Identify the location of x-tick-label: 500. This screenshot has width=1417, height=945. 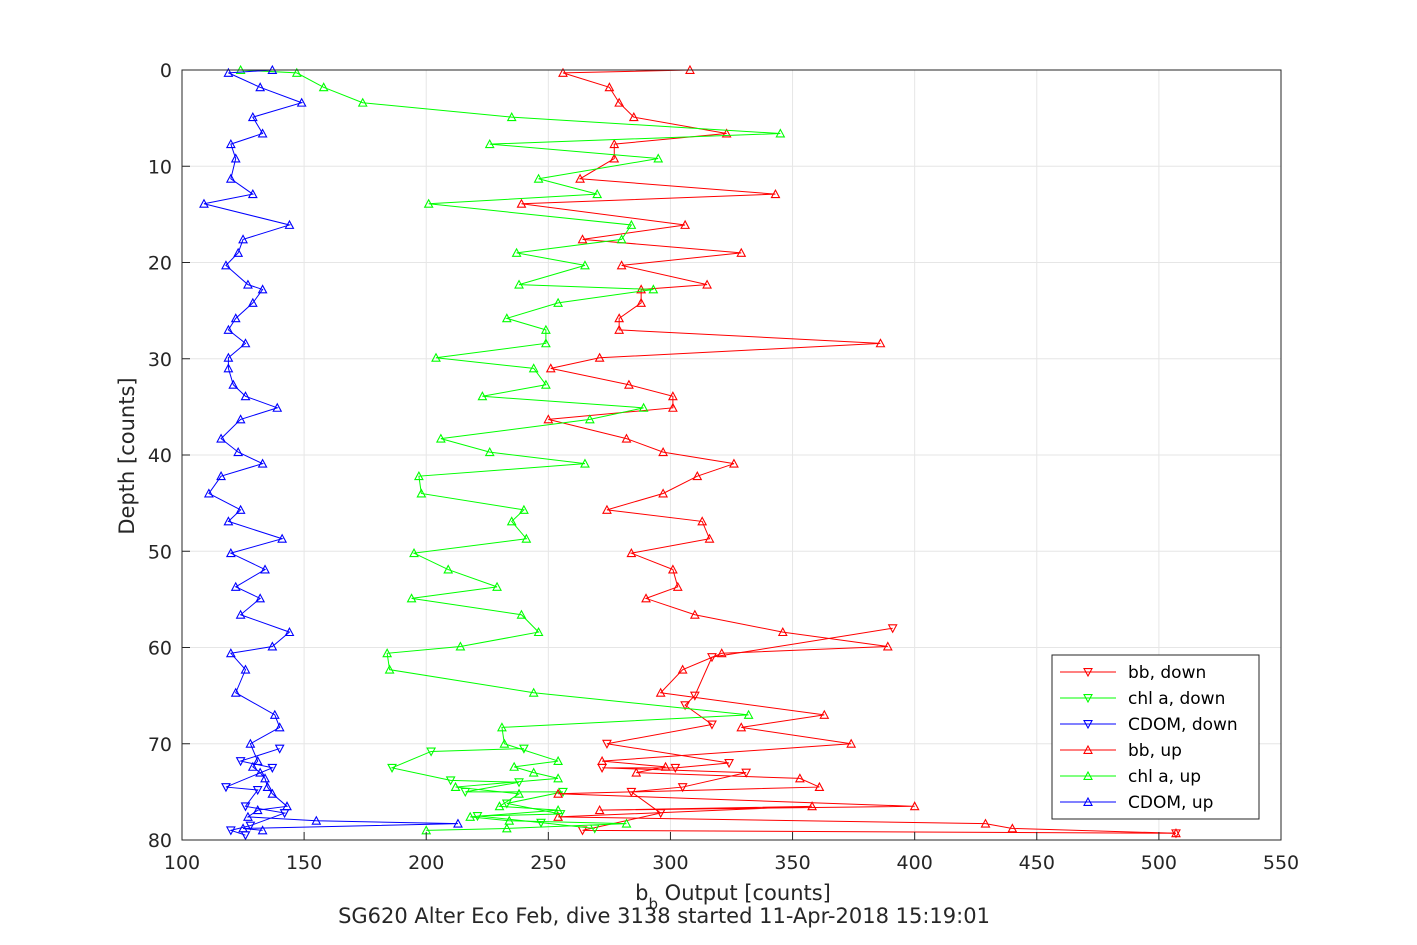
(1159, 863).